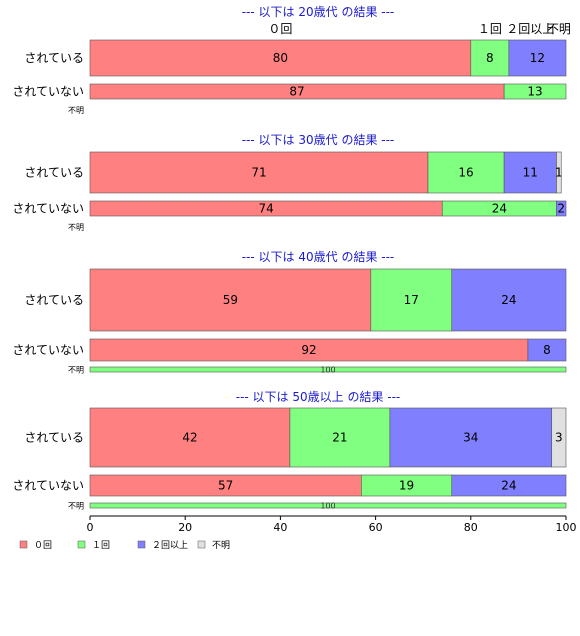 Image resolution: width=580 pixels, height=636 pixels. What do you see at coordinates (490, 29) in the screenshot?
I see `column-label-1: １回` at bounding box center [490, 29].